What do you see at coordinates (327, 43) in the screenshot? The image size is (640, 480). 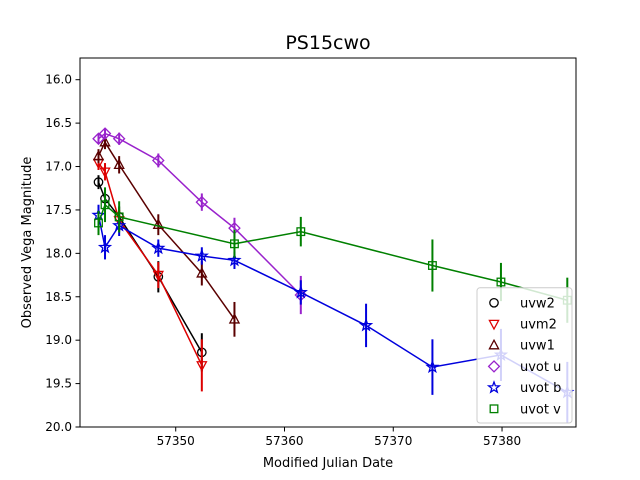 I see `chart-title: PS15cwo` at bounding box center [327, 43].